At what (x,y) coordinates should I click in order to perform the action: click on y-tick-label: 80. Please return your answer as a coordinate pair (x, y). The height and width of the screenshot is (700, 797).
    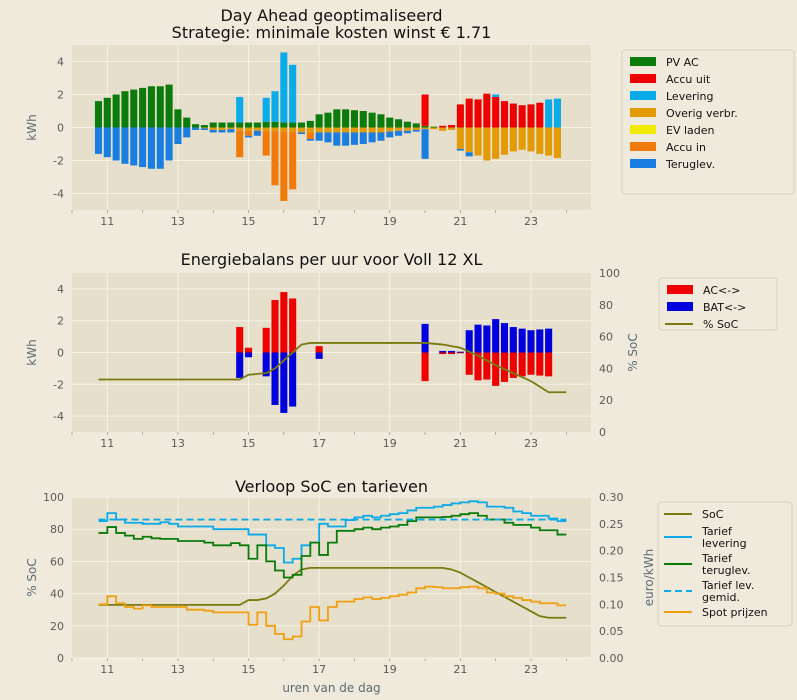
    Looking at the image, I should click on (57, 529).